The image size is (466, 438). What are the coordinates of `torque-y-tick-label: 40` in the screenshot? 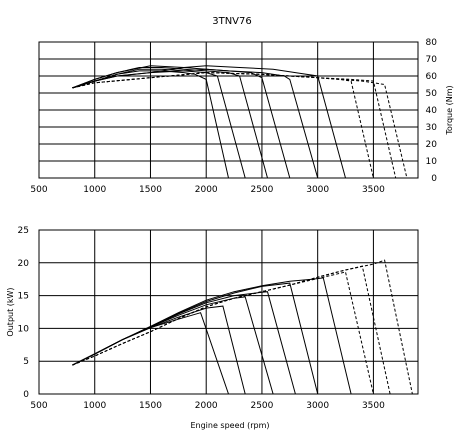 It's located at (432, 111).